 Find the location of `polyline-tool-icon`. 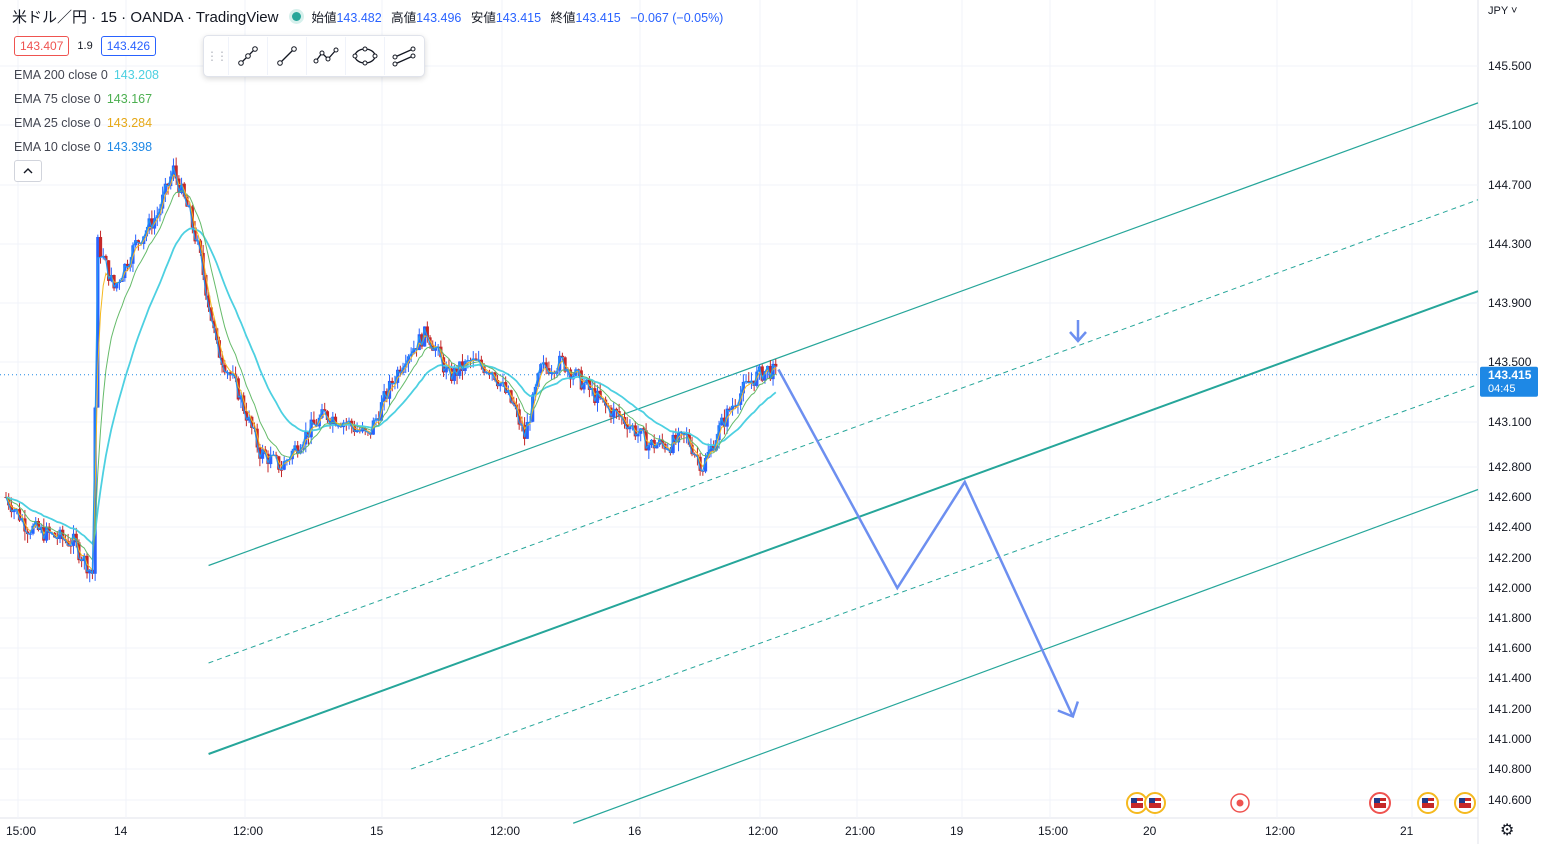

polyline-tool-icon is located at coordinates (325, 56).